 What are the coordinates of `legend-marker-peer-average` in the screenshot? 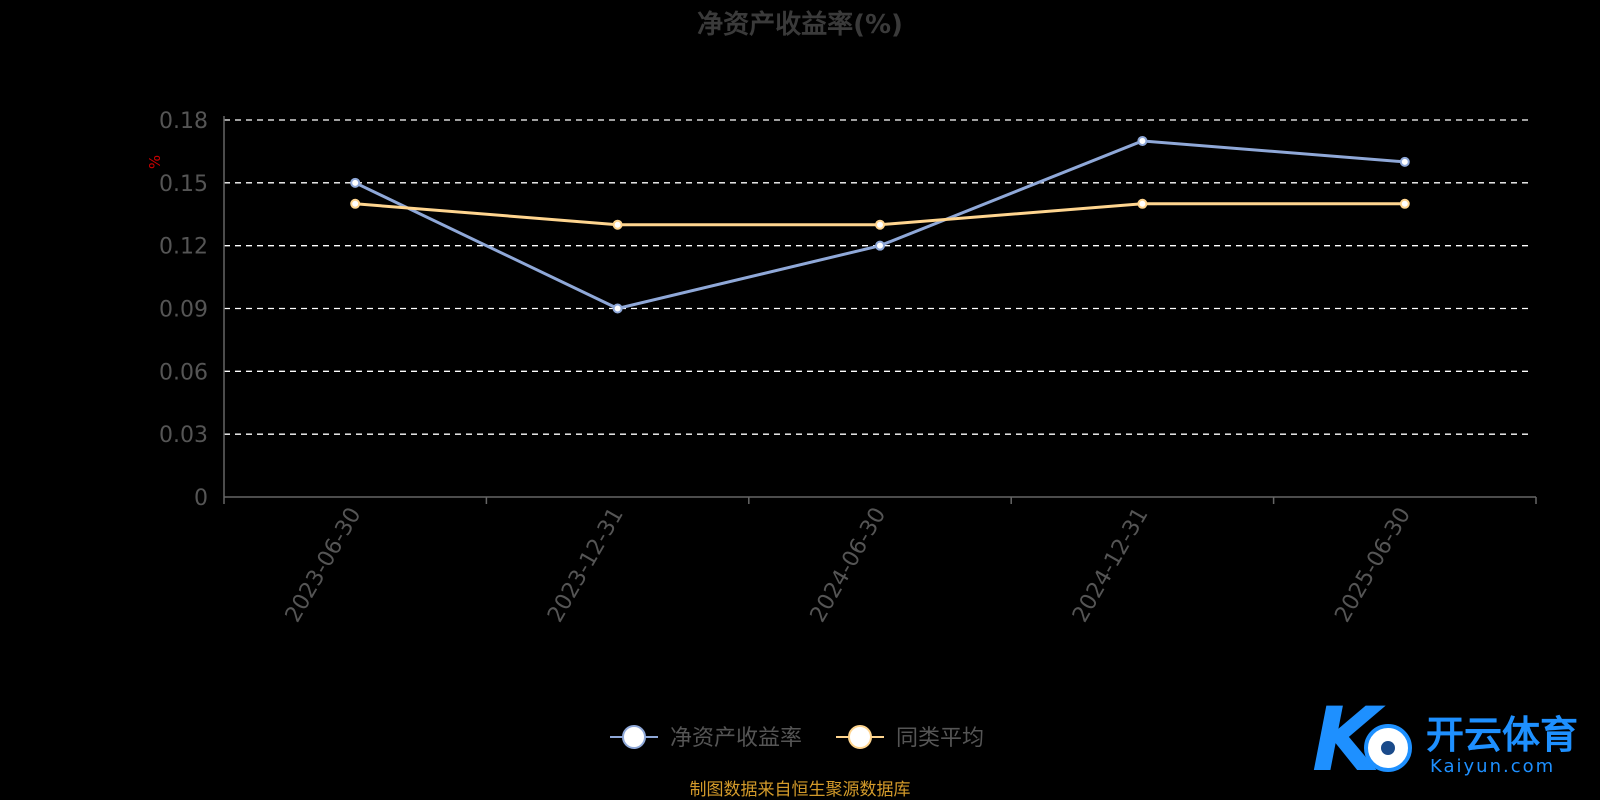 It's located at (860, 737).